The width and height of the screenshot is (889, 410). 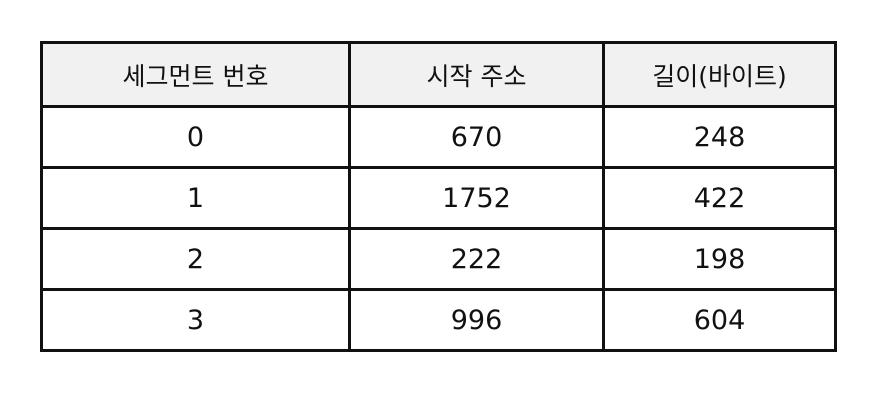 I want to click on table-row: 2 222 198, so click(x=438, y=259).